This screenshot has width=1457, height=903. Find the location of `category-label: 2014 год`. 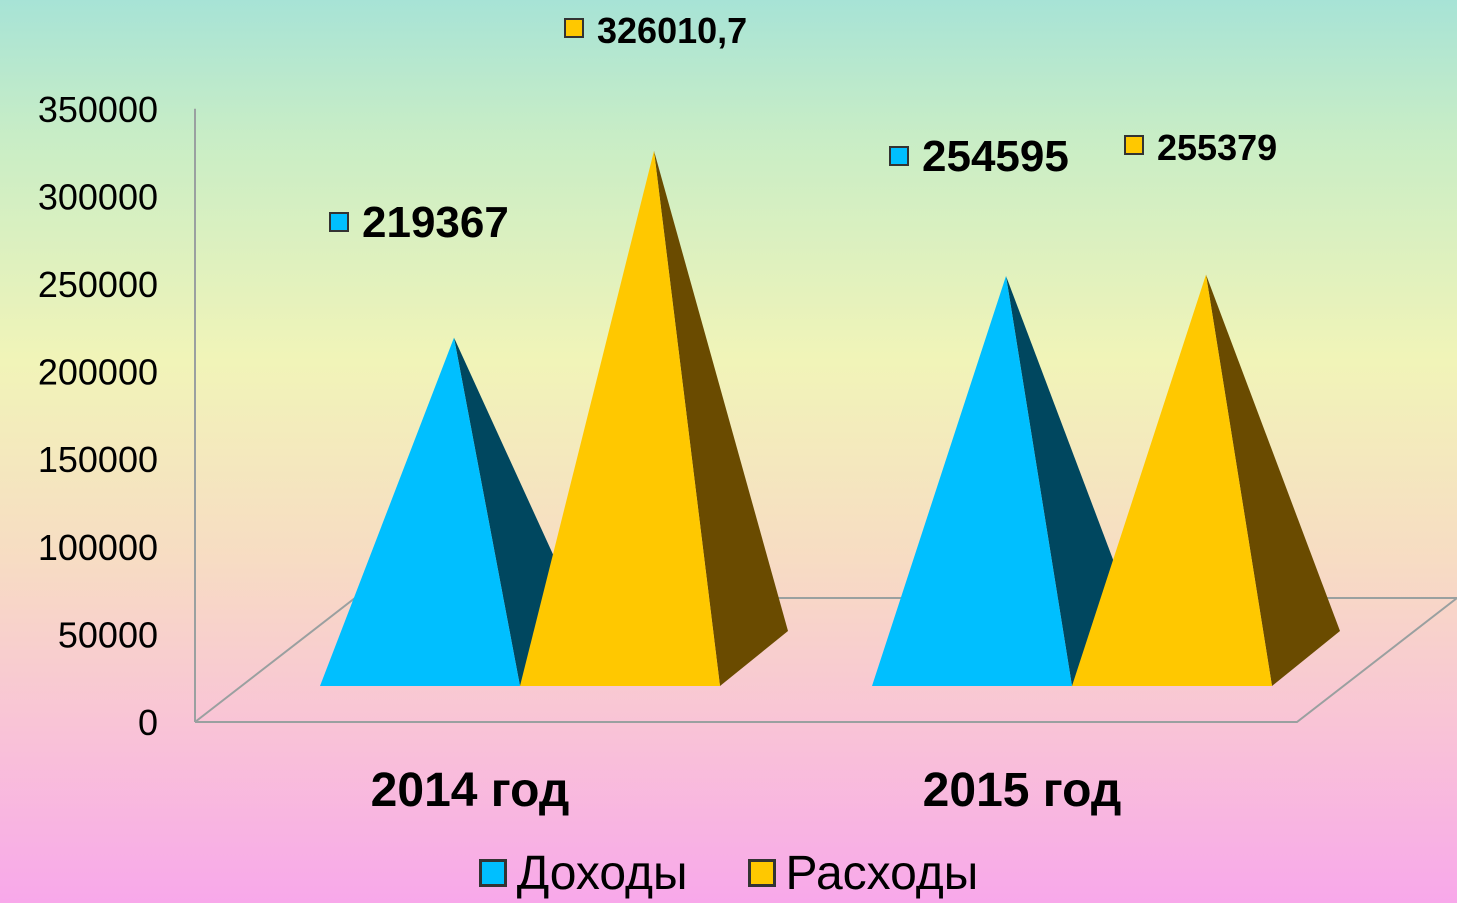

category-label: 2014 год is located at coordinates (470, 790).